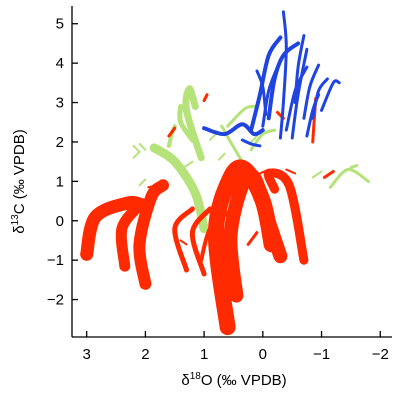  I want to click on y-axis-title-superscript: 13, so click(15, 220).